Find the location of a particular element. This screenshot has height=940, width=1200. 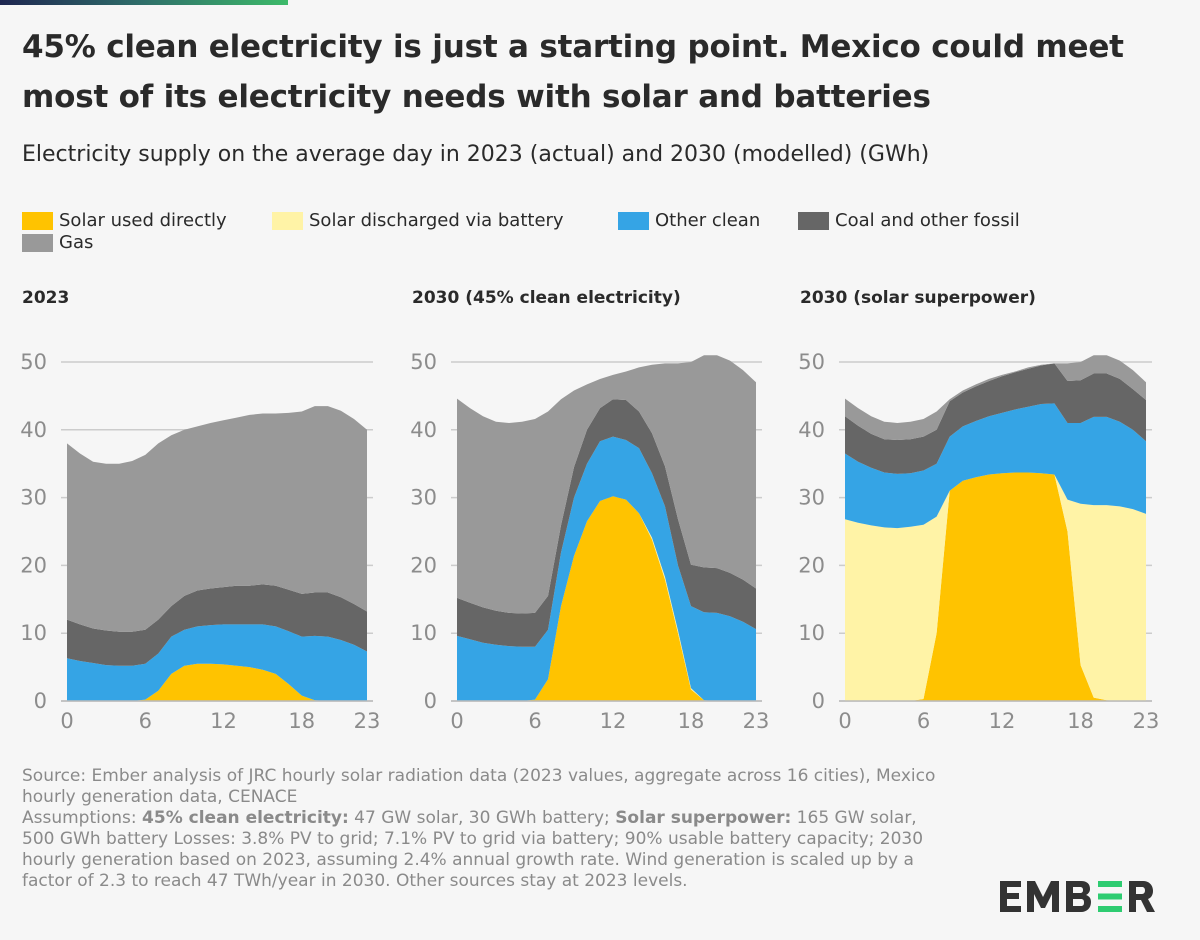

assumptions-prefix: Assumptions: is located at coordinates (82, 818).